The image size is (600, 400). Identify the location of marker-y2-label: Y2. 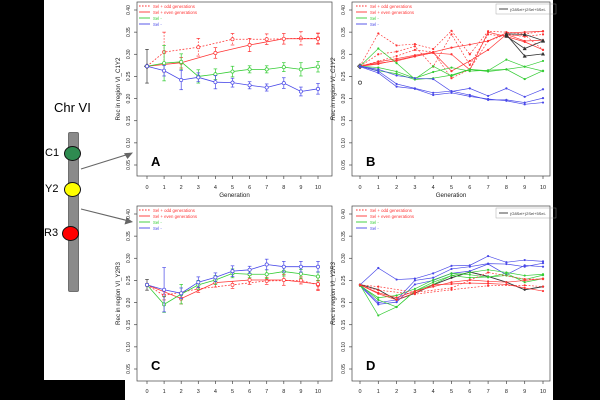
(52, 189).